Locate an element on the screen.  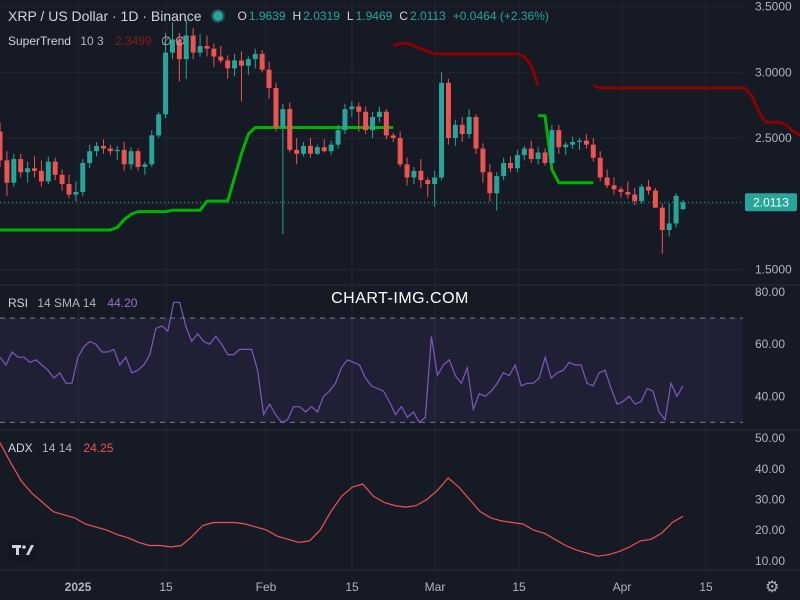
rsi-value: 44.20 is located at coordinates (122, 303).